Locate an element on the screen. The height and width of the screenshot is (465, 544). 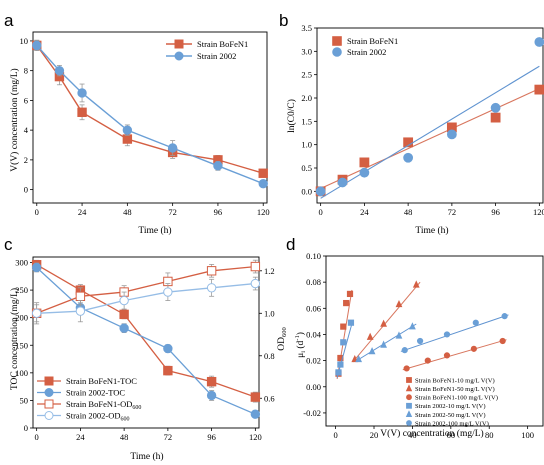
chart-c-x-title: Time (h) is located at coordinates (146, 456).